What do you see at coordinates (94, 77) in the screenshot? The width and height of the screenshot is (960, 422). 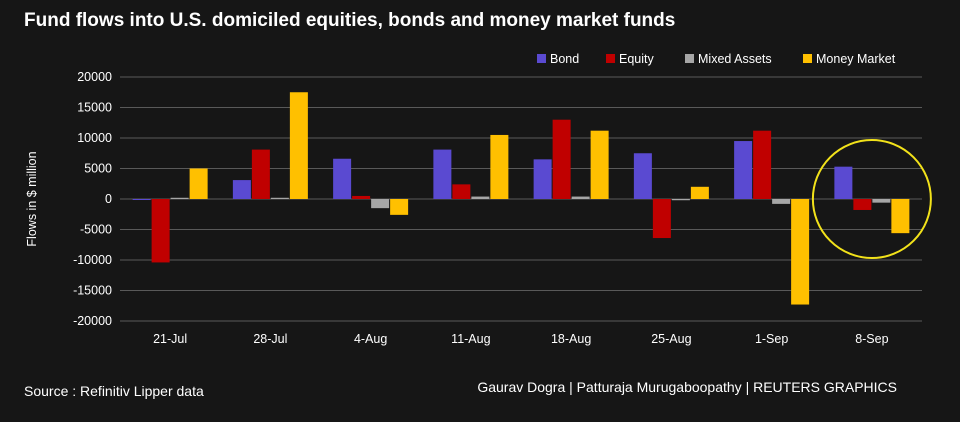 I see `y-tick-label: 20000` at bounding box center [94, 77].